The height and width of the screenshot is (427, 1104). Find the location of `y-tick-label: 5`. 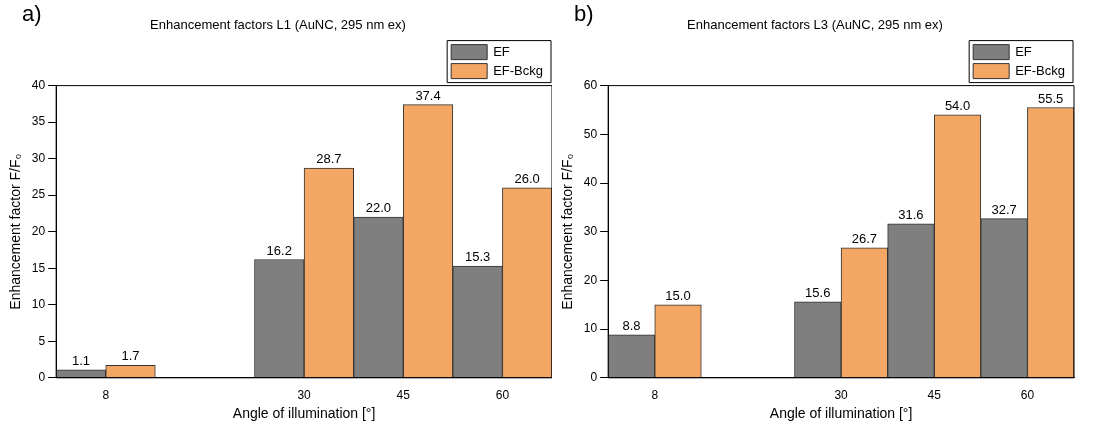

y-tick-label: 5 is located at coordinates (42, 340).